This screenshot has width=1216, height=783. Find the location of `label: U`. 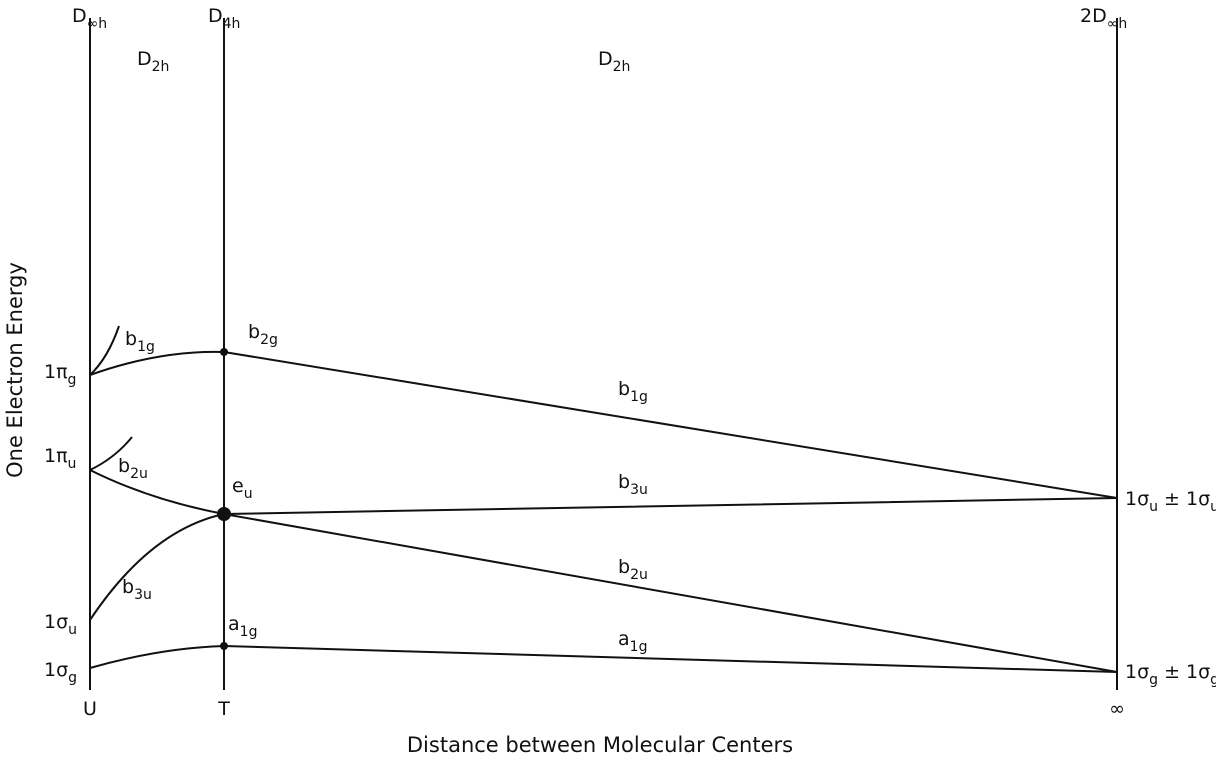

label: U is located at coordinates (90, 709).